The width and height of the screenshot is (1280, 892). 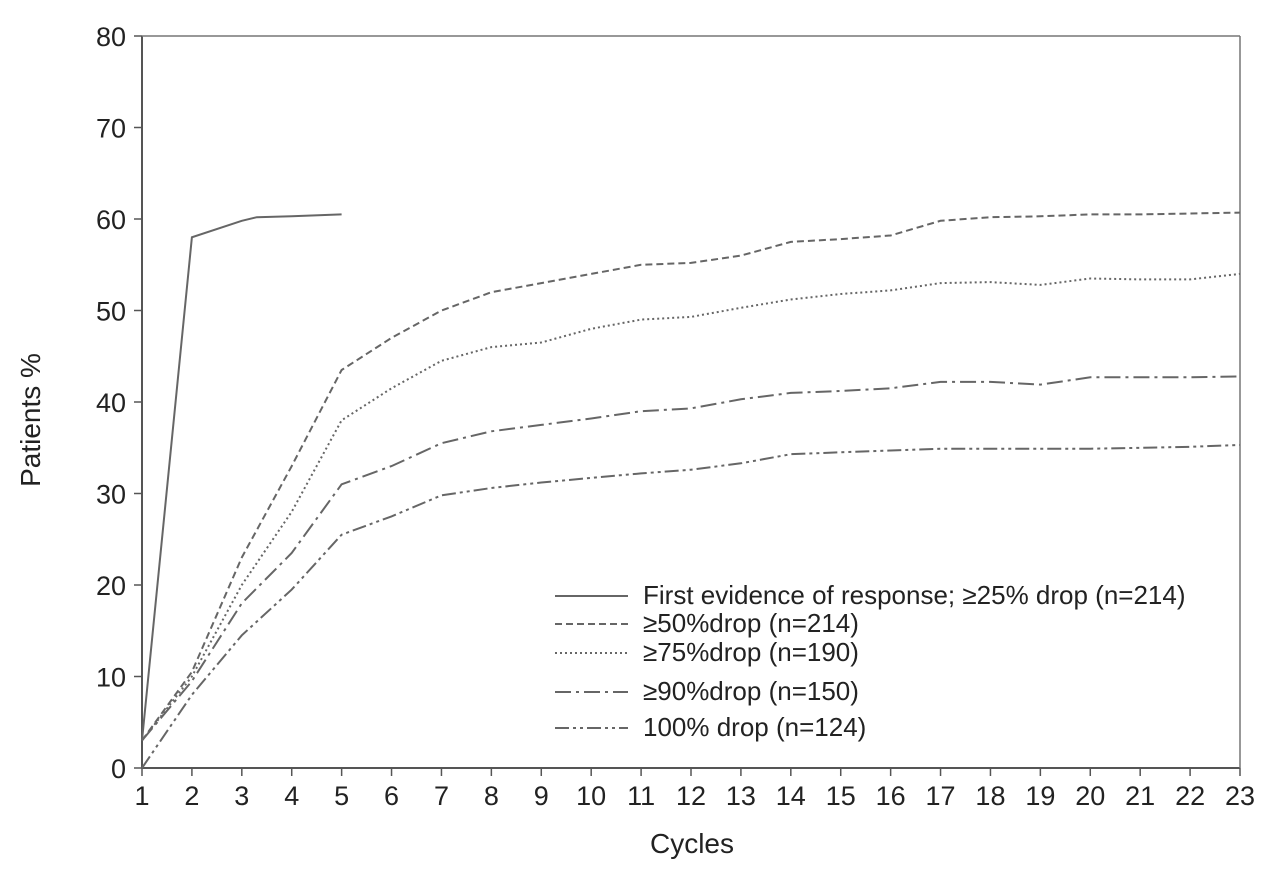 I want to click on x-tick-label: 5, so click(x=341, y=796).